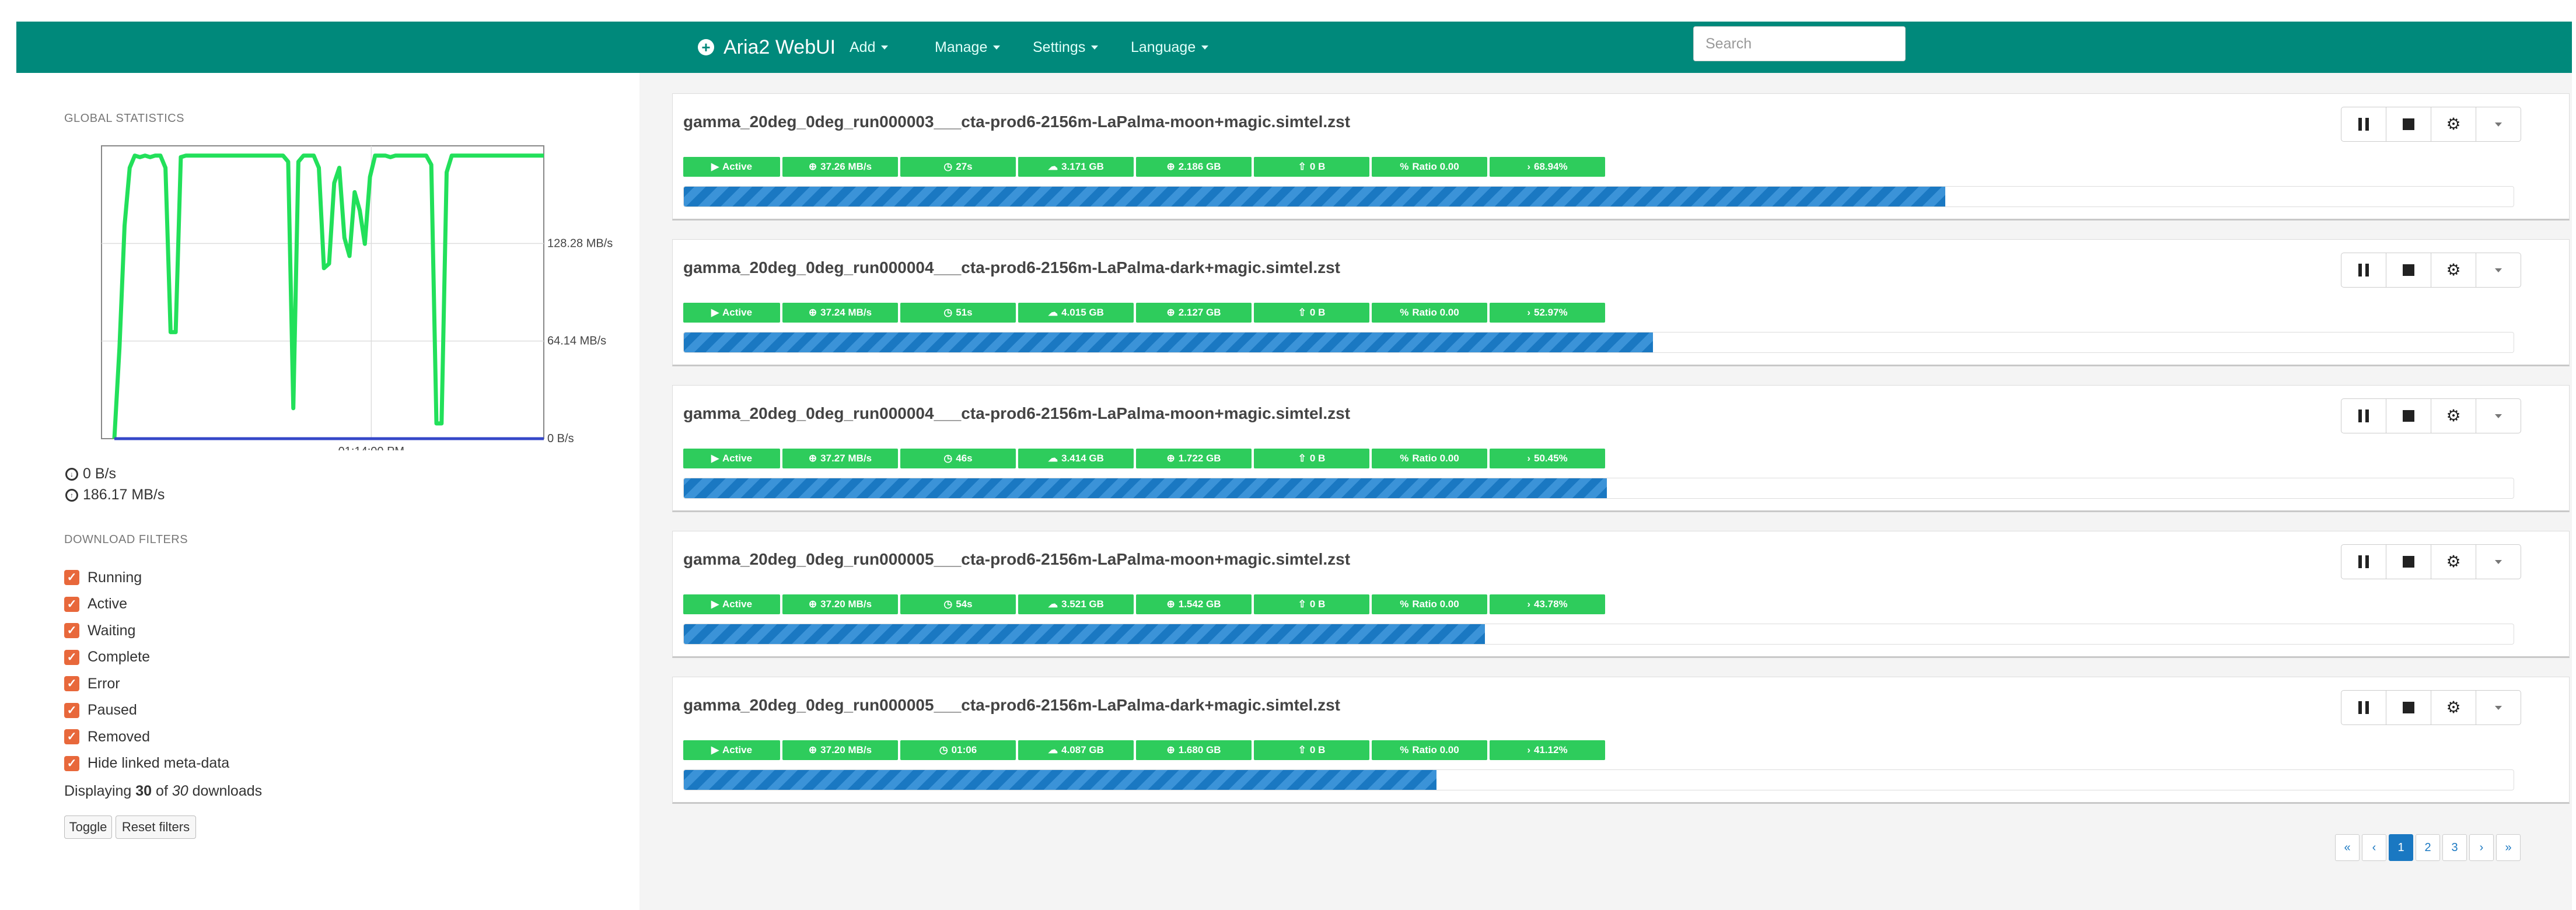 The width and height of the screenshot is (2576, 910). Describe the element at coordinates (1053, 459) in the screenshot. I see `size-icon: ☁` at that location.